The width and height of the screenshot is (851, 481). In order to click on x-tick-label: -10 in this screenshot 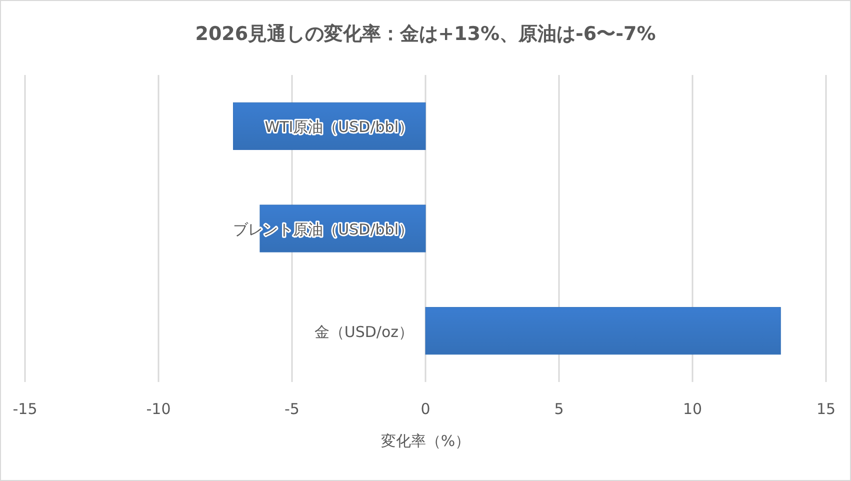, I will do `click(158, 409)`.